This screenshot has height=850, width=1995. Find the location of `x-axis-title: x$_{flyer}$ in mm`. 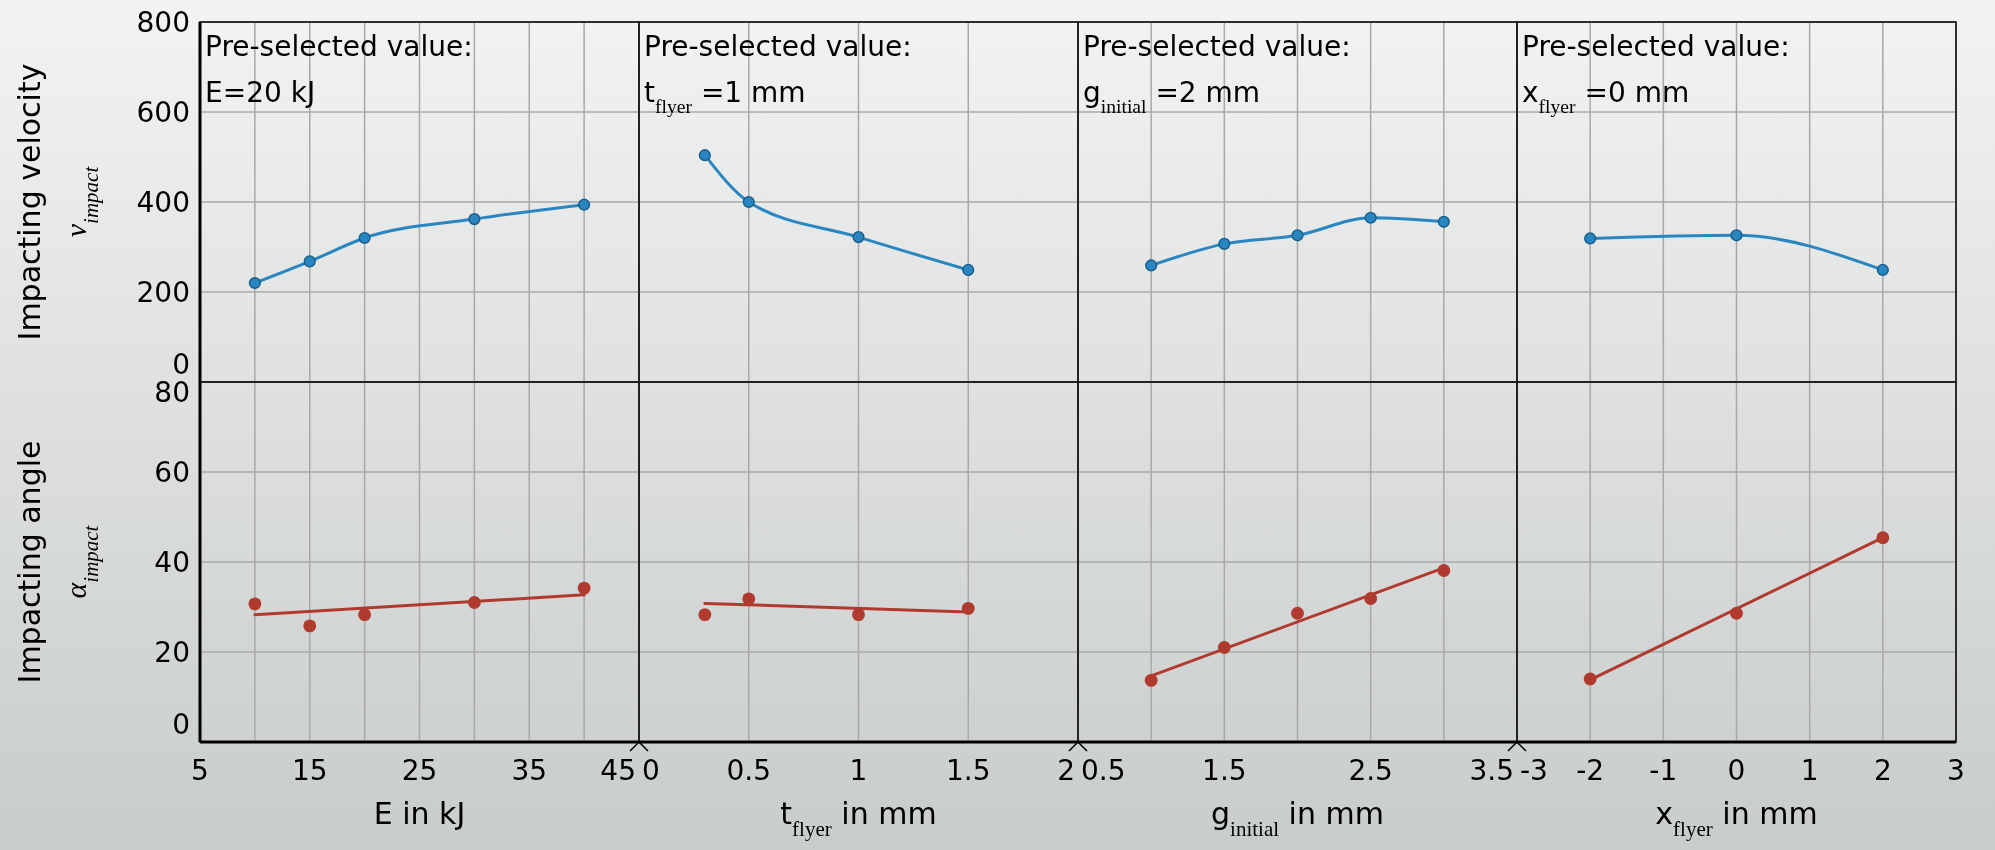

x-axis-title: x$_{flyer}$ in mm is located at coordinates (1736, 818).